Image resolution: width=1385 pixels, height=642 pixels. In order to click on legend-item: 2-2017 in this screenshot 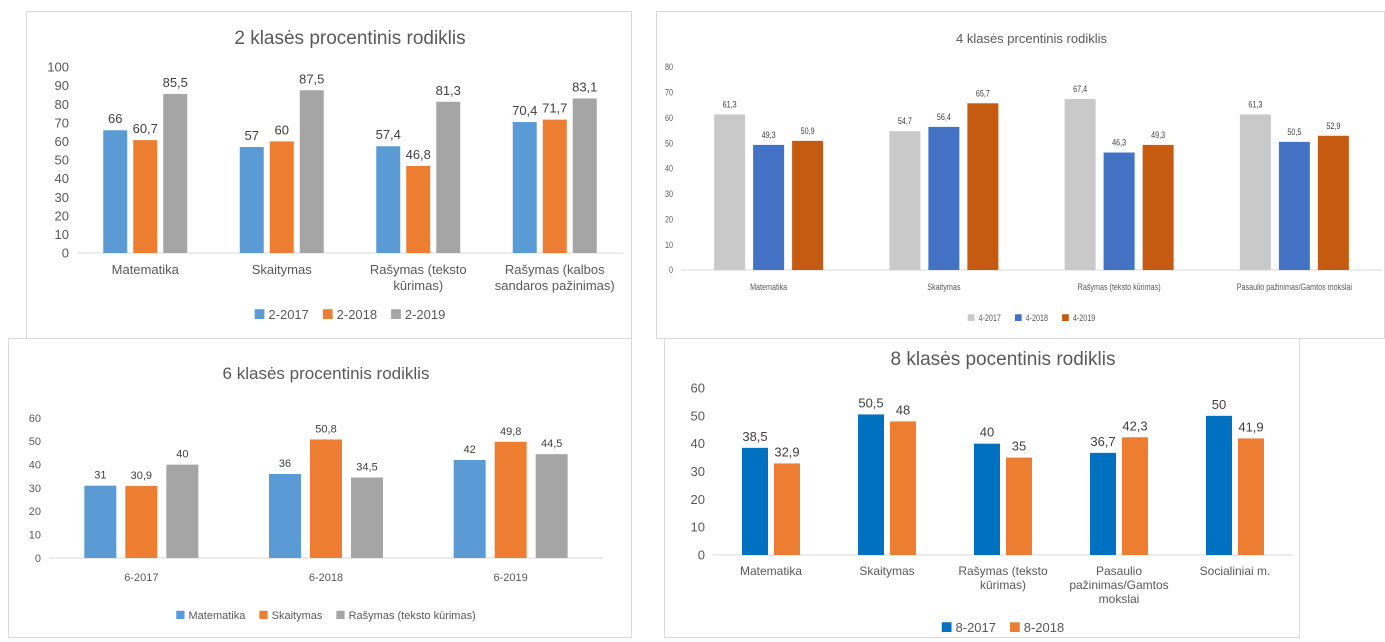, I will do `click(281, 314)`.